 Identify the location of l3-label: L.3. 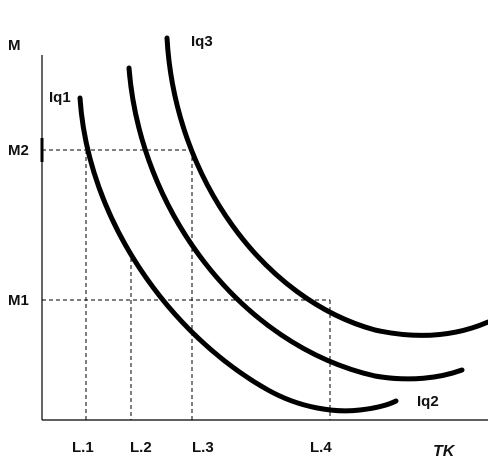
(203, 447).